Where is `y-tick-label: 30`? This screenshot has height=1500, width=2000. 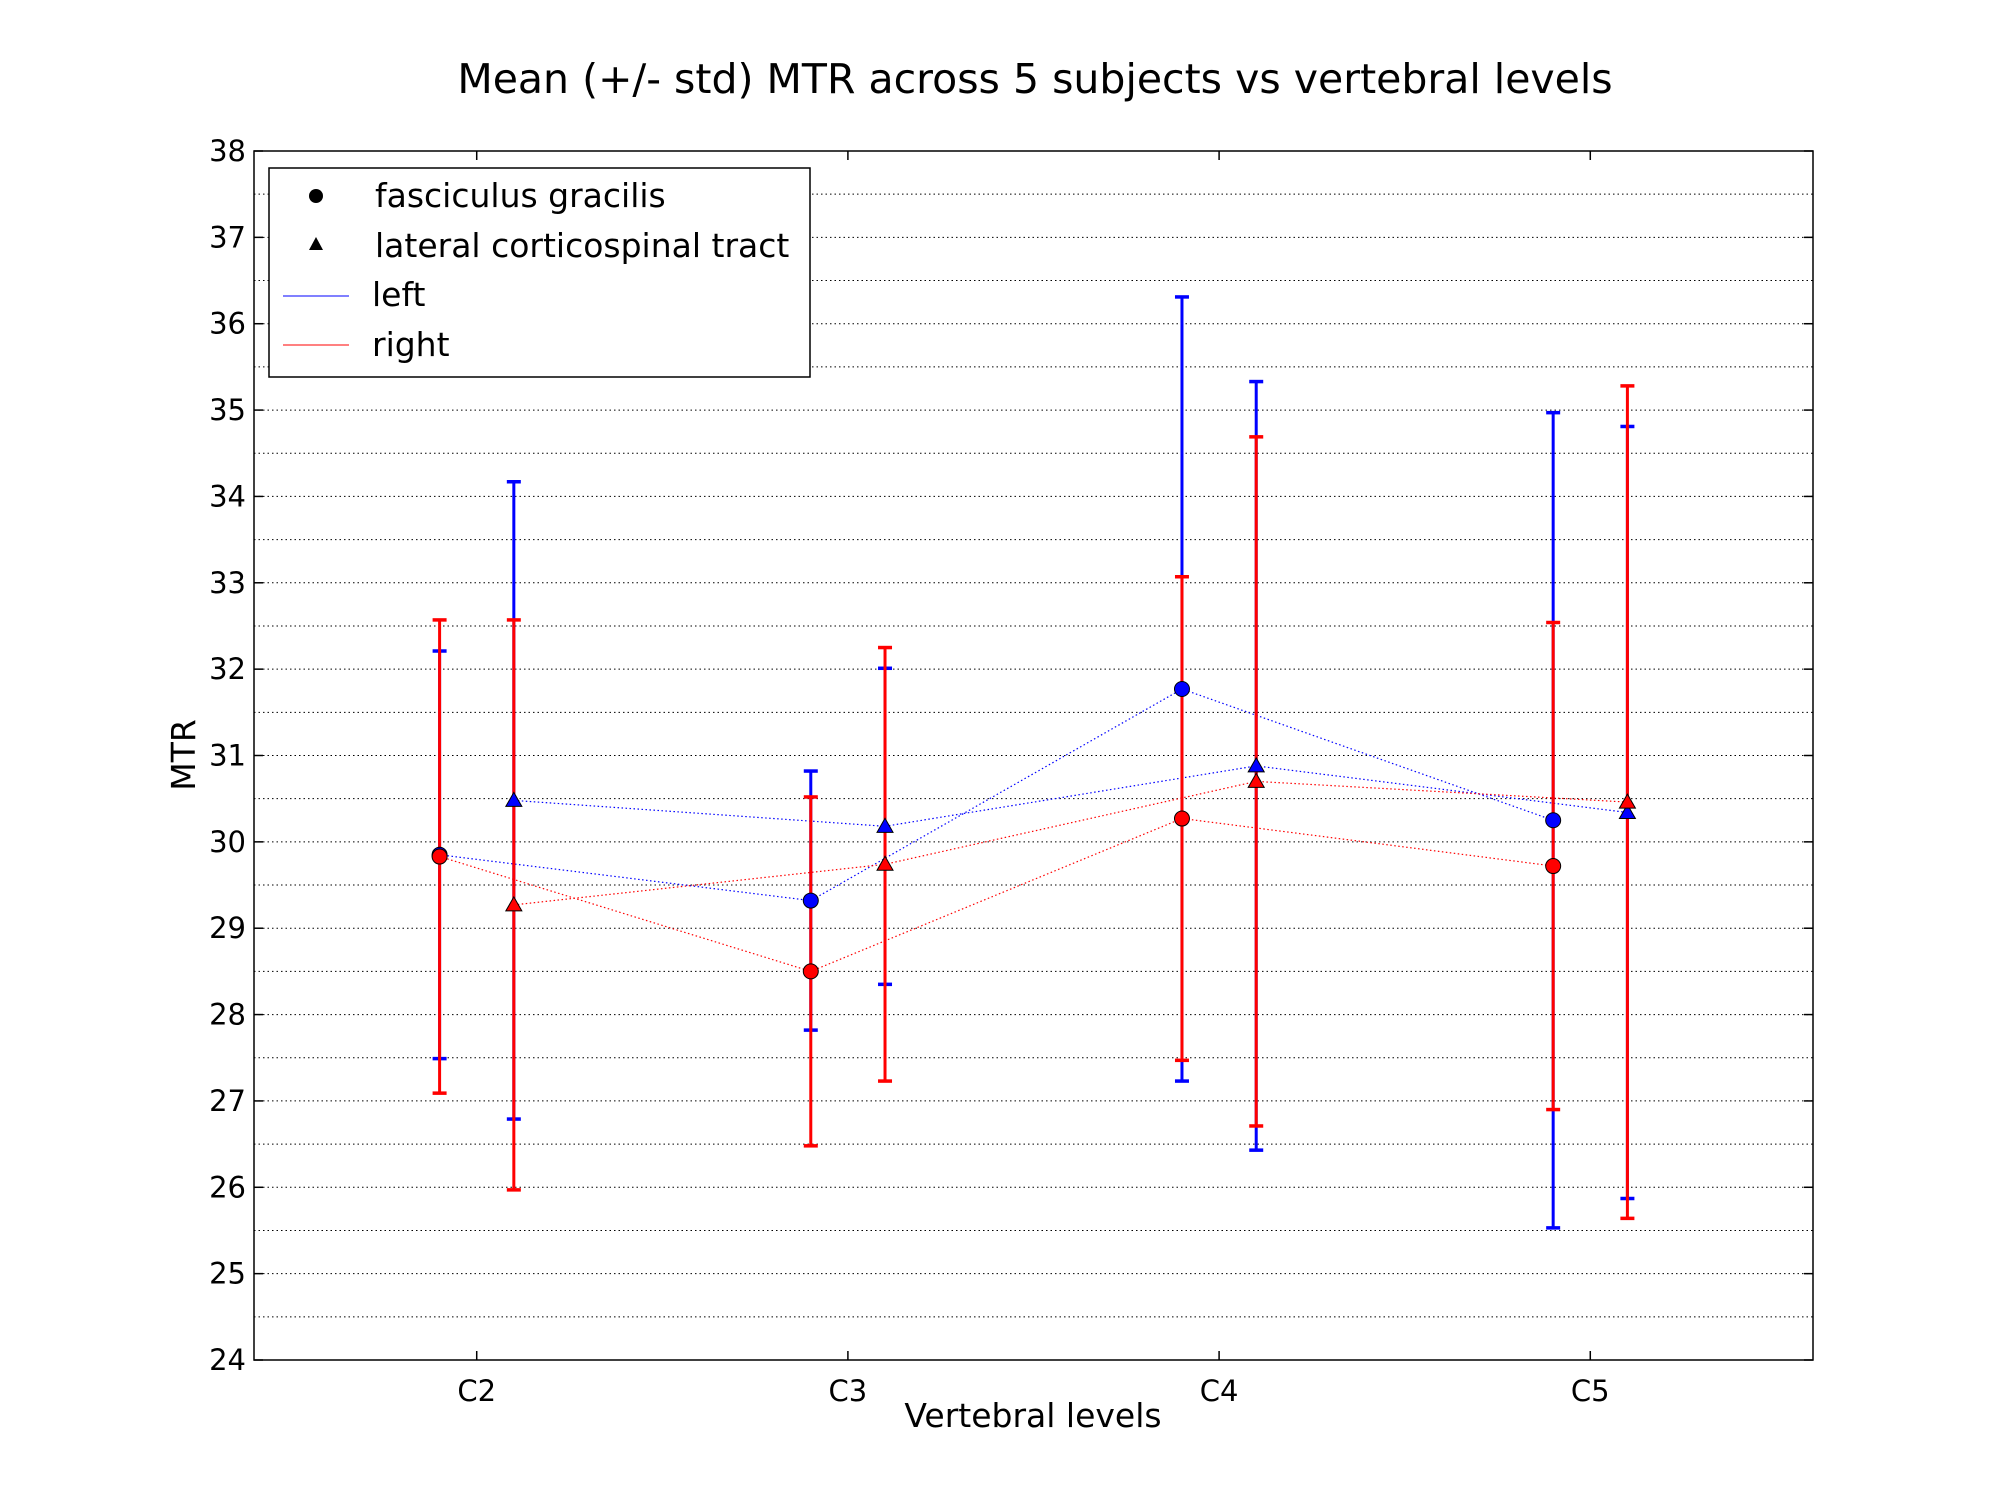
y-tick-label: 30 is located at coordinates (227, 842).